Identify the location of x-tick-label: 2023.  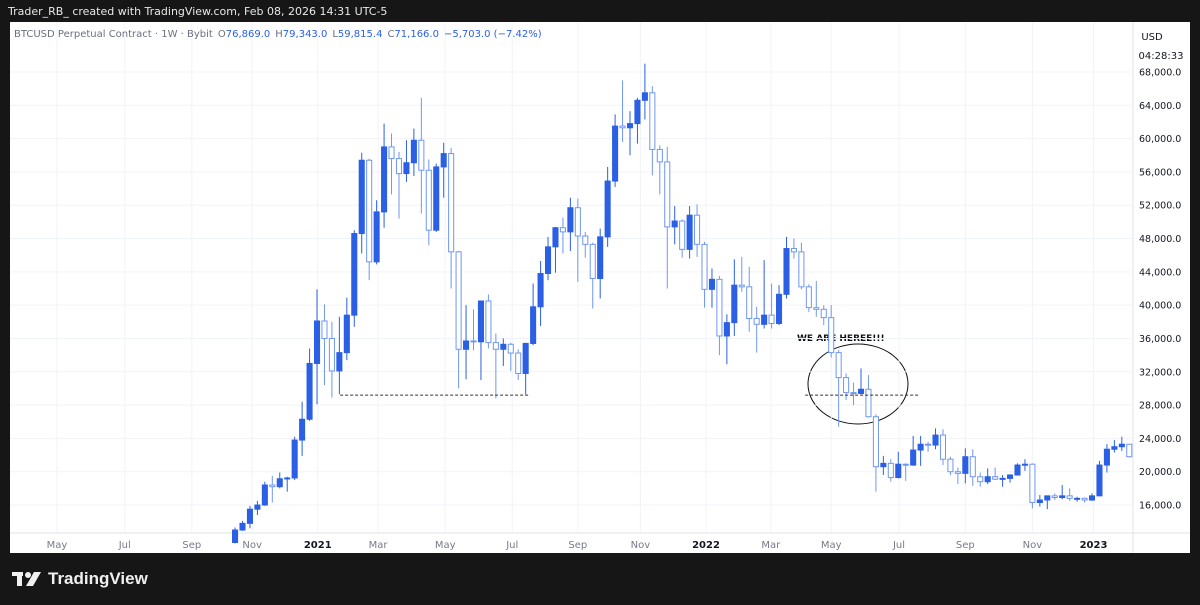
(1094, 545).